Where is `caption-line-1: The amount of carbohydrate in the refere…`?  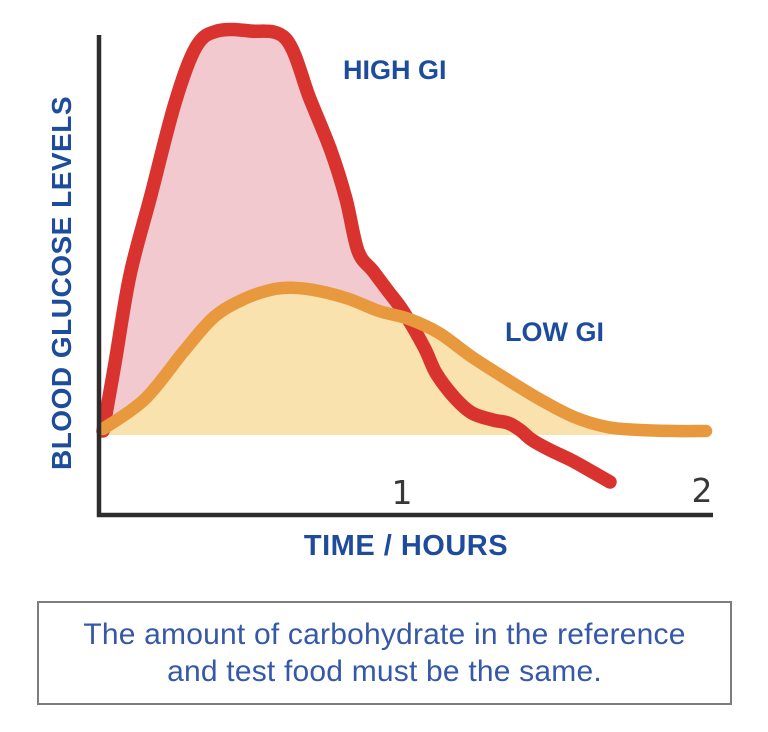 caption-line-1: The amount of carbohydrate in the refere… is located at coordinates (384, 634).